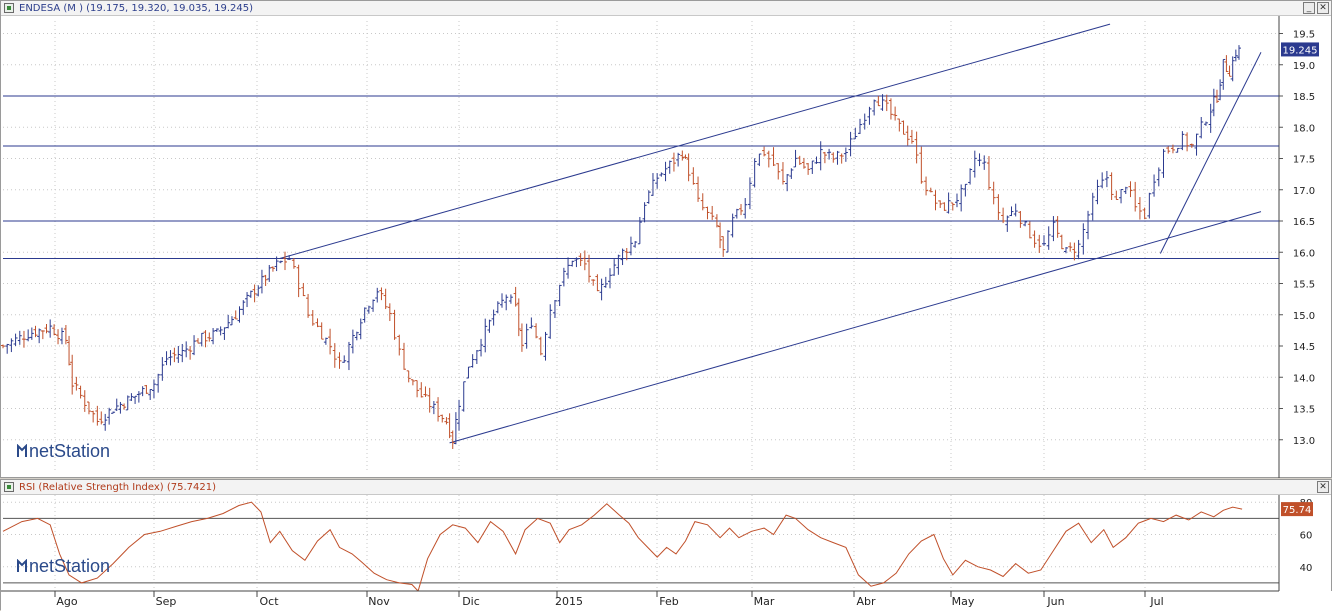  I want to click on x-tick-label: Nov, so click(379, 601).